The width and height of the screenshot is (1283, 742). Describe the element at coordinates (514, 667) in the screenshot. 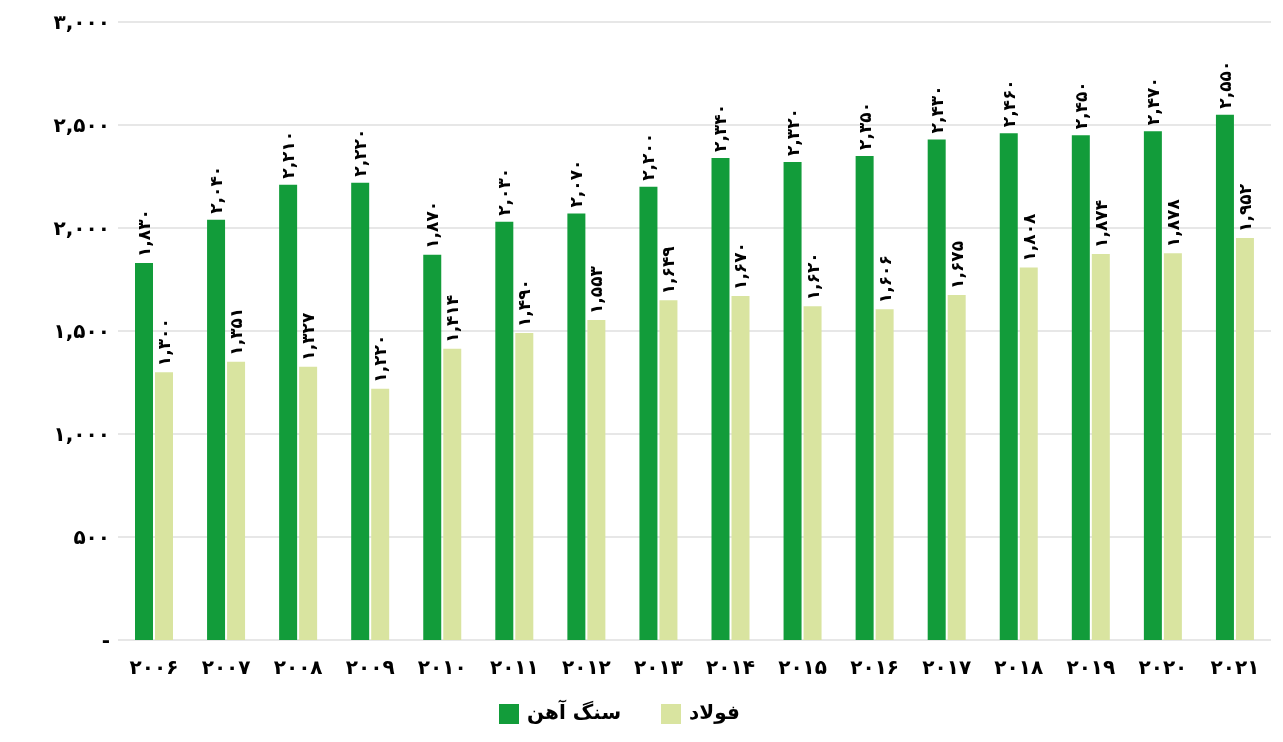

I see `x-tick-label: ۲۰۱۱` at that location.